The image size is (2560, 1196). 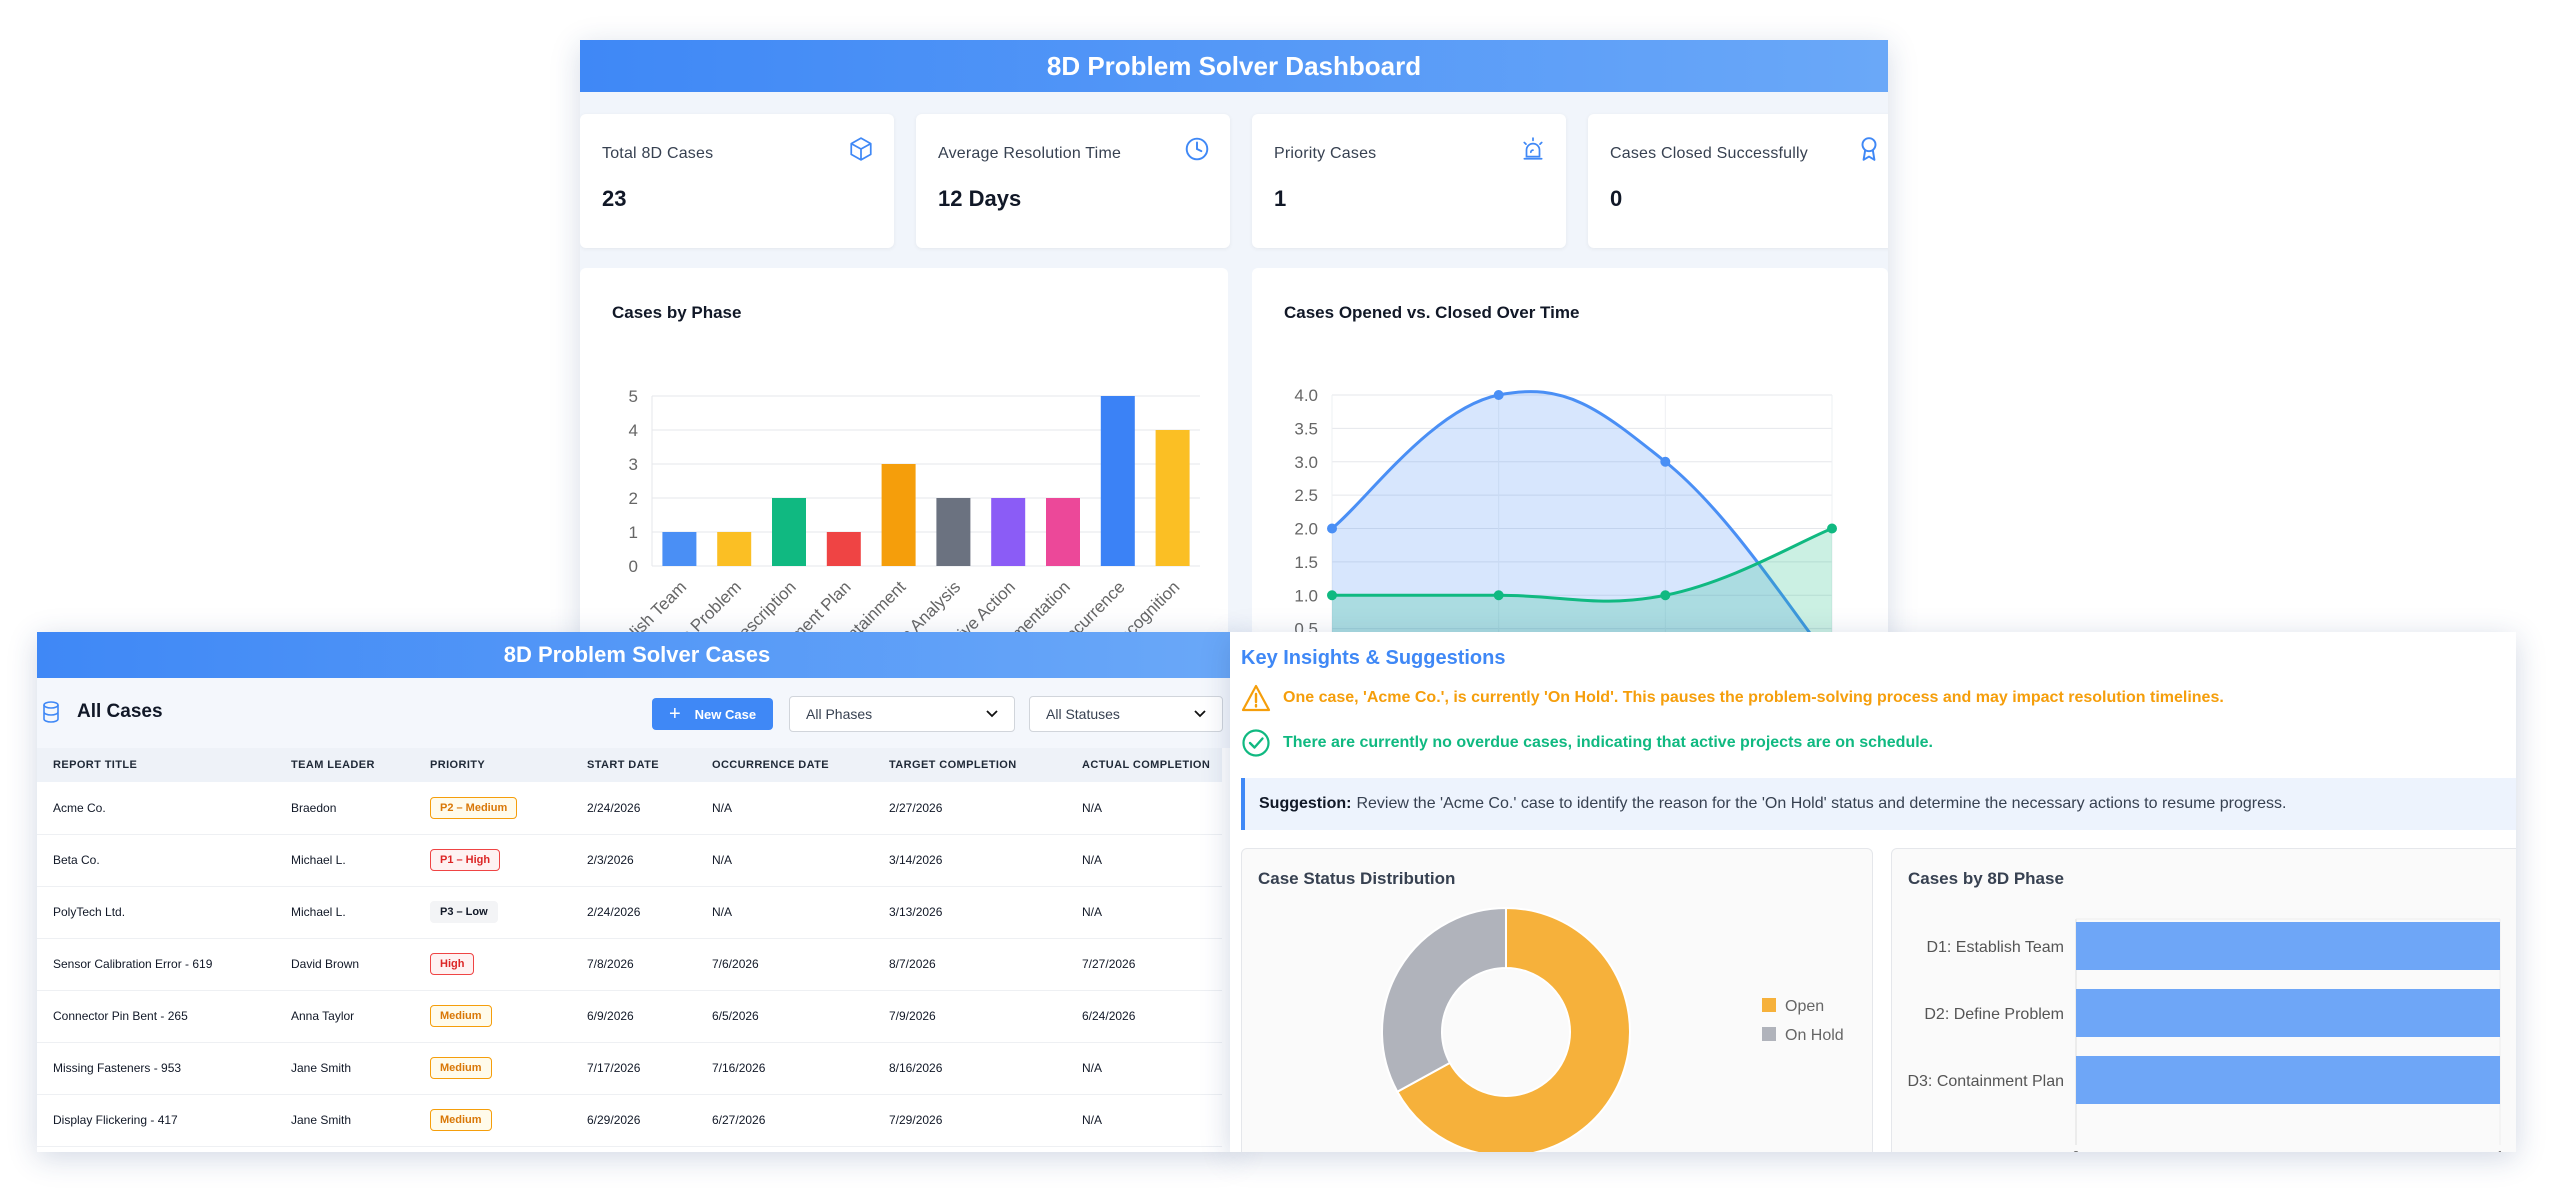 I want to click on x-tick-label: D1: Establish Team, so click(x=635, y=608).